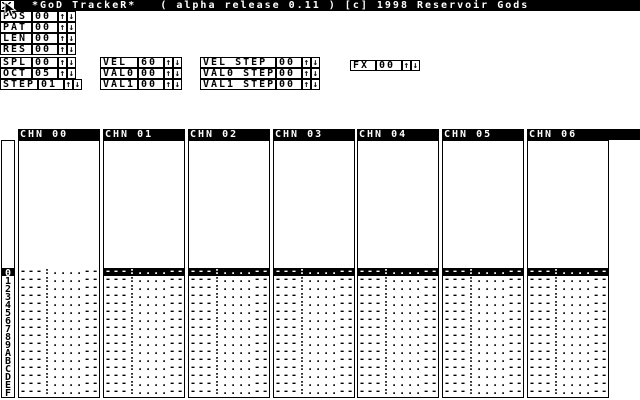 The width and height of the screenshot is (640, 400). I want to click on vel-step-up-button: ↑, so click(306, 62).